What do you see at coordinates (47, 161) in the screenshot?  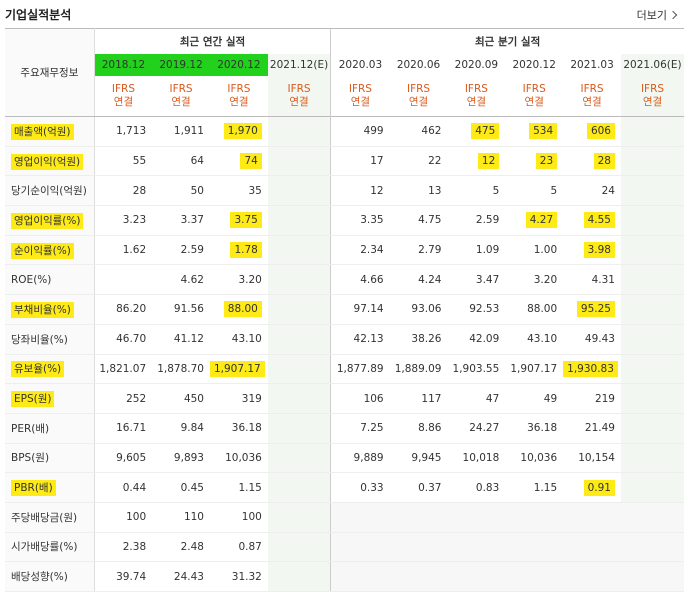 I see `row-label-text: 영업이익(억원)` at bounding box center [47, 161].